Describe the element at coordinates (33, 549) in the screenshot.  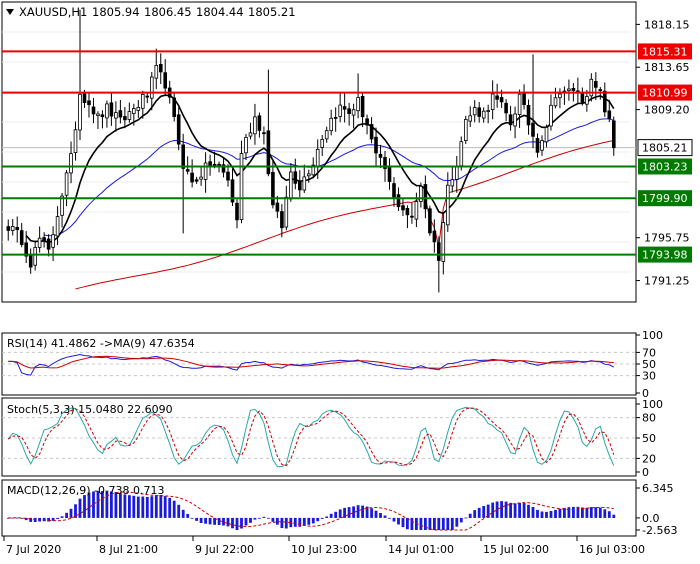
I see `time-tick-label: 7 Jul 2020` at that location.